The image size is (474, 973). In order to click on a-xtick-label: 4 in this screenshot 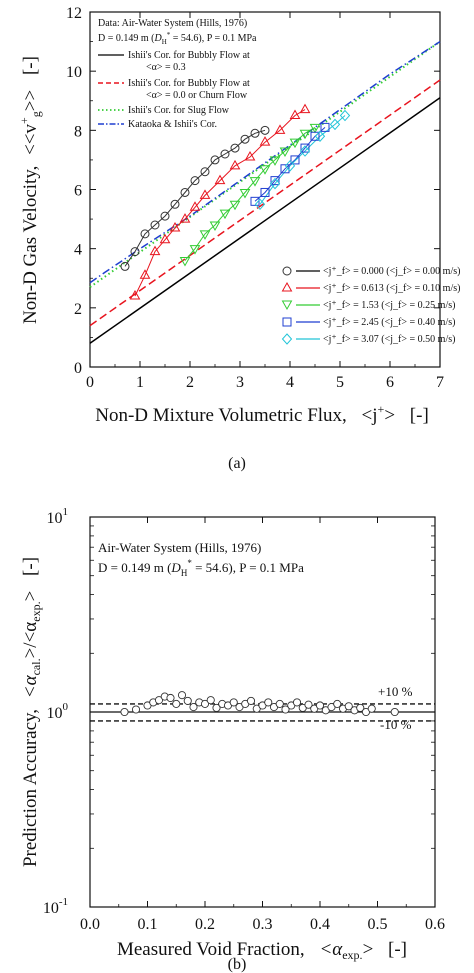, I will do `click(290, 382)`.